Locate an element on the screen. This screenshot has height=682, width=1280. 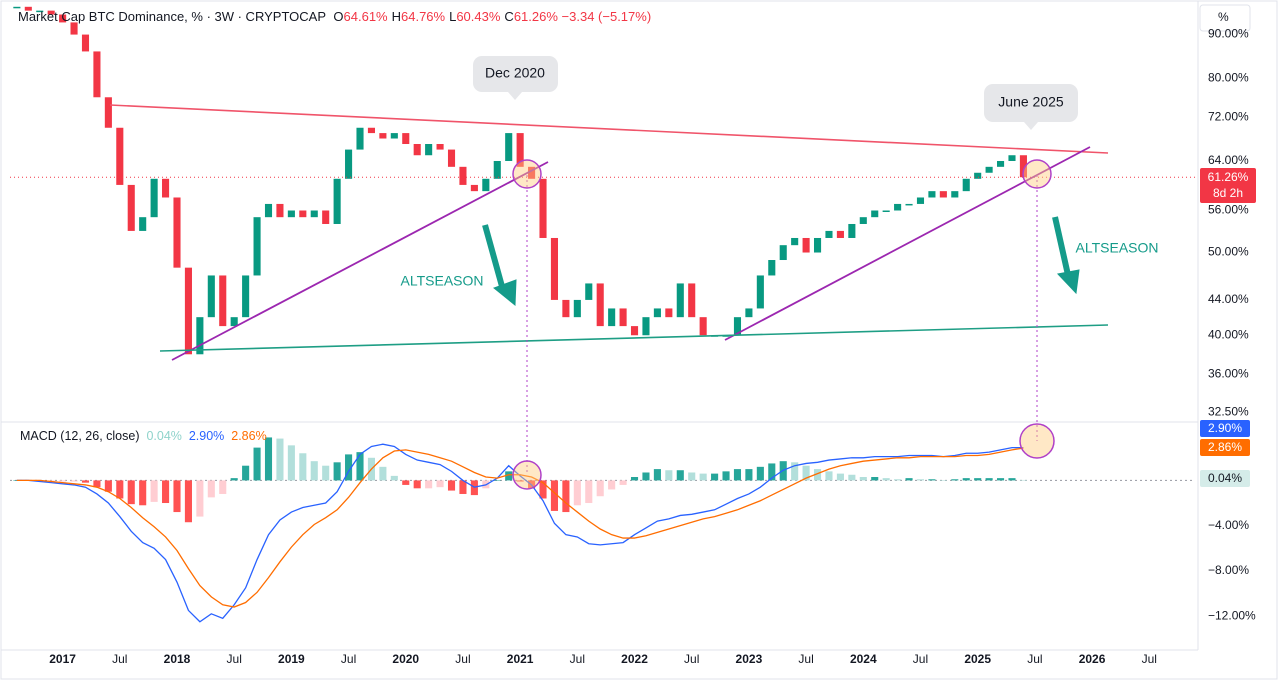
change: −3.34 (−5.17%) is located at coordinates (606, 16).